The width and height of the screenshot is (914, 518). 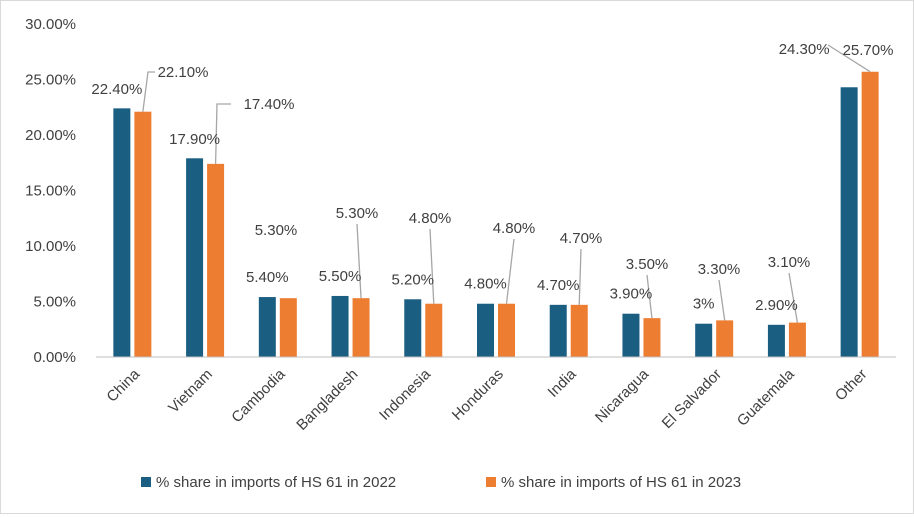 What do you see at coordinates (581, 238) in the screenshot?
I see `data-label-2023: 4.70%` at bounding box center [581, 238].